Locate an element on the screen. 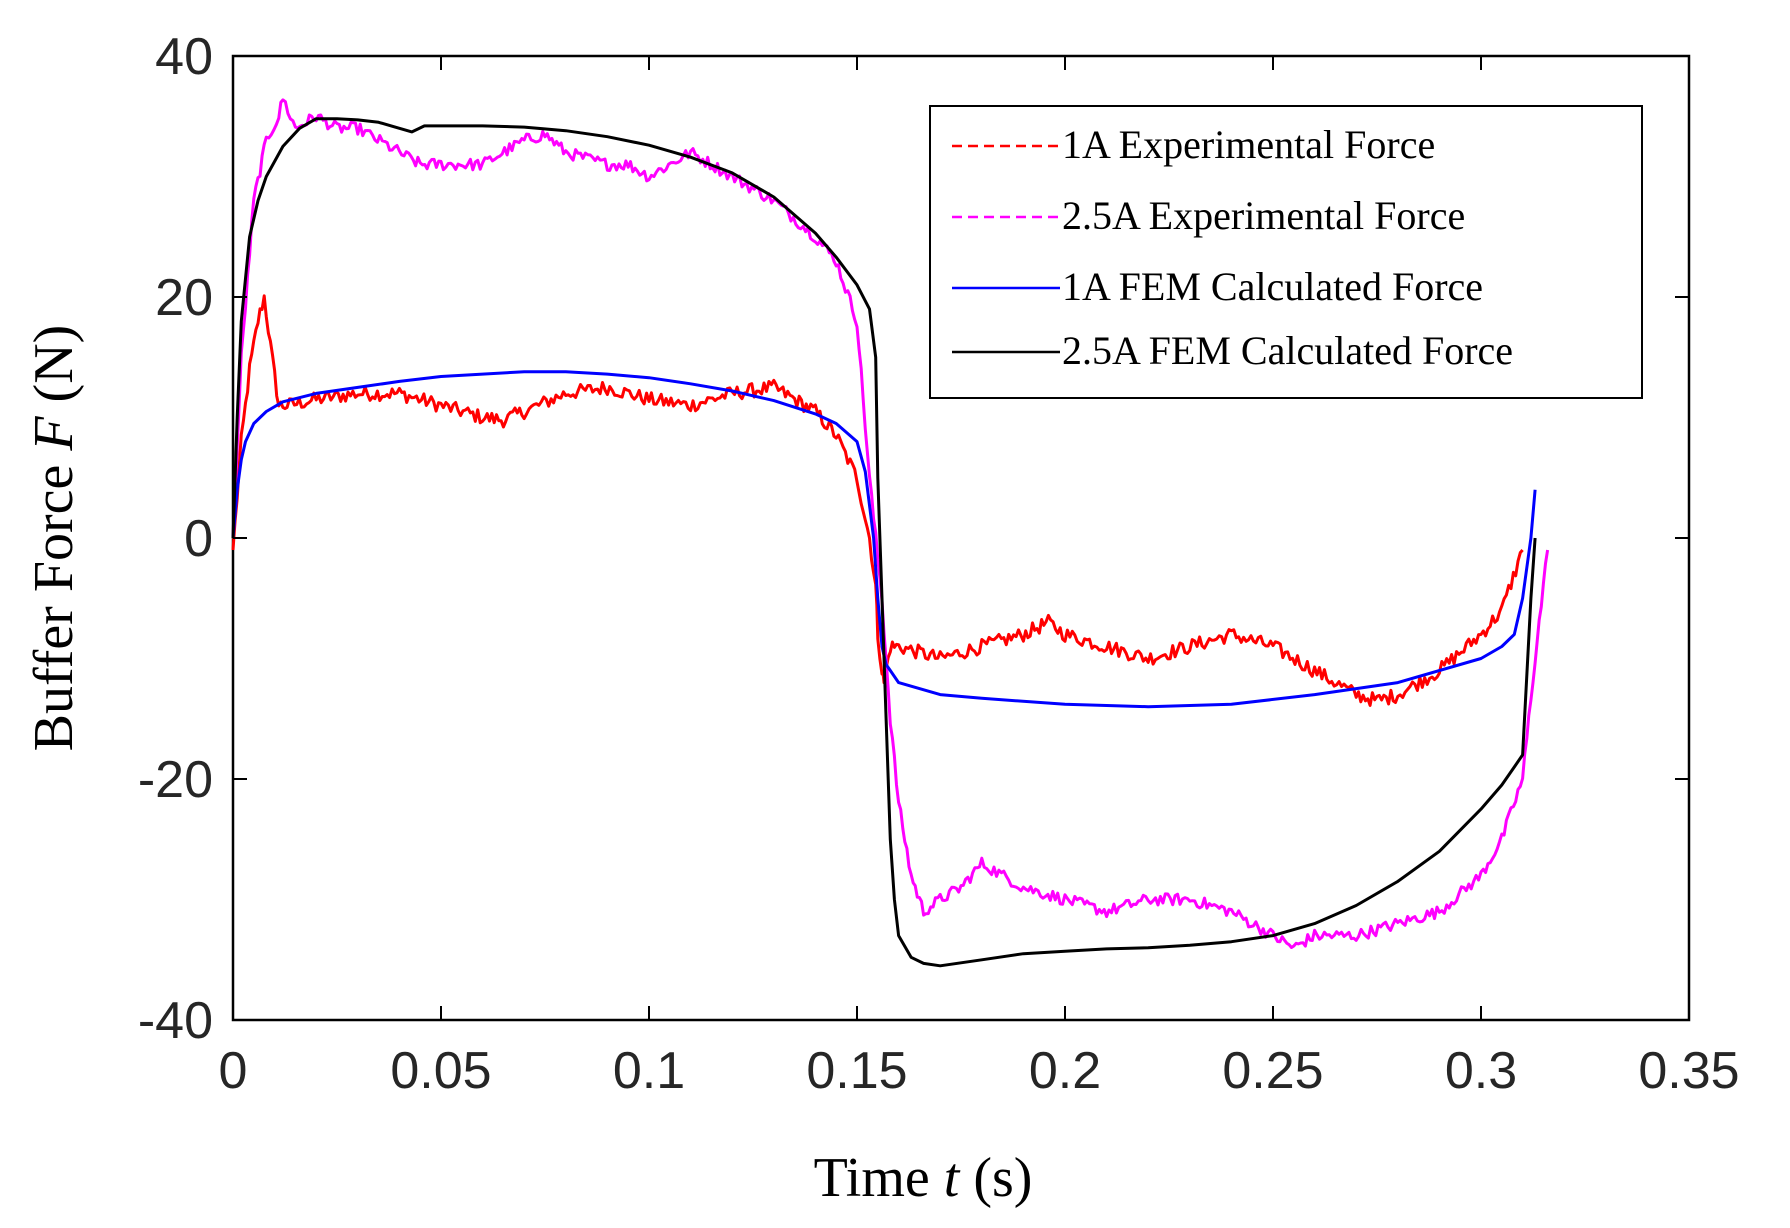  x-tick-label: 0 is located at coordinates (233, 1071).